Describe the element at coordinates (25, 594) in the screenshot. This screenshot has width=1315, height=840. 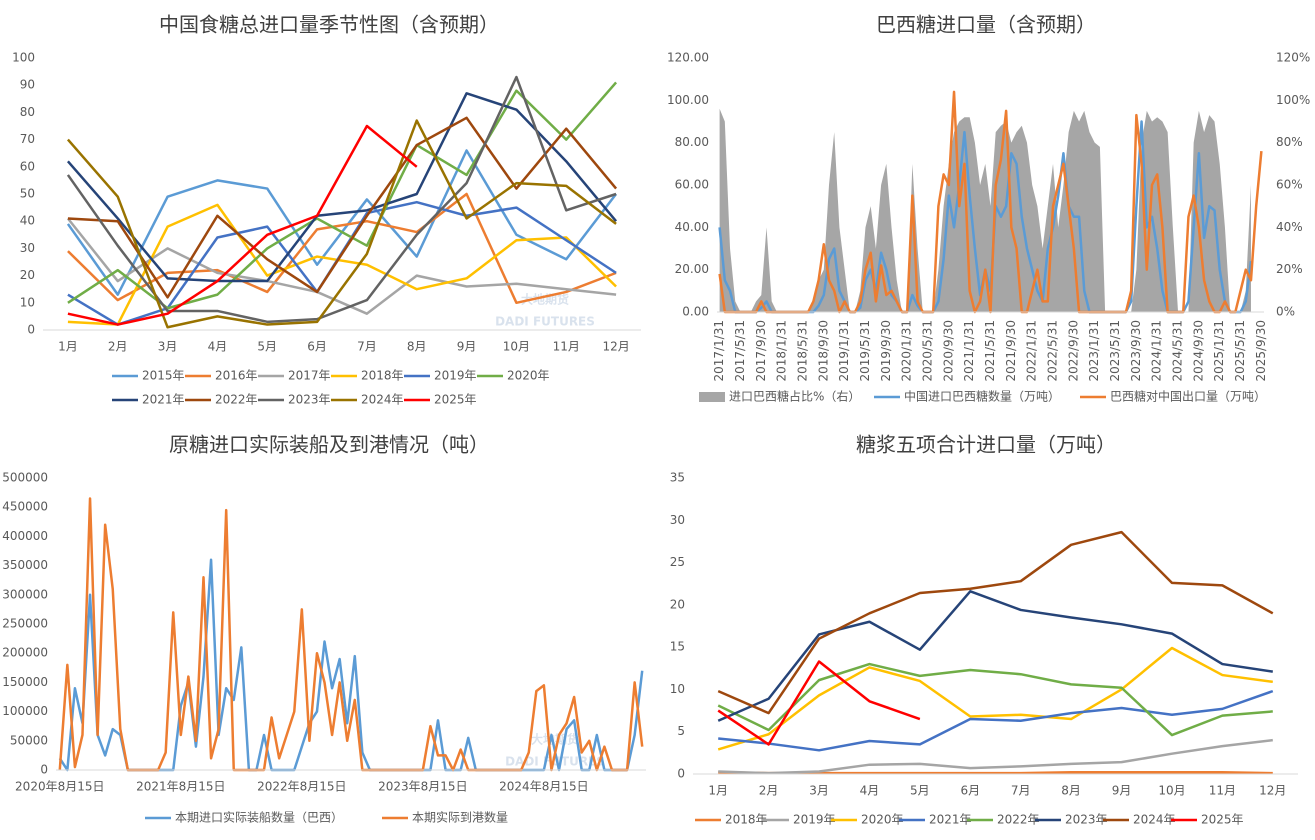
I see `y-tick-label: 300000` at that location.